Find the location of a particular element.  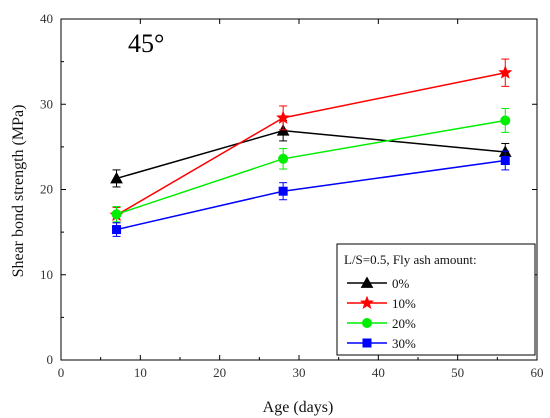

x-tick-label: 50 is located at coordinates (457, 372).